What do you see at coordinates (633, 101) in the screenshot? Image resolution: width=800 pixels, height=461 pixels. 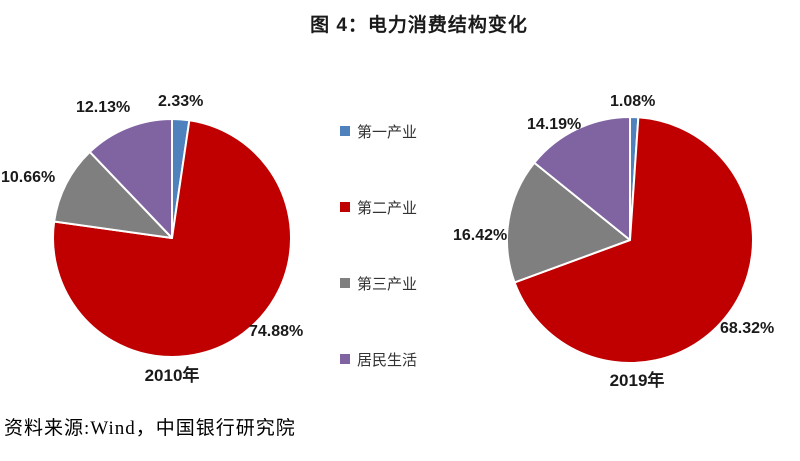 I see `data-label-2019-primary: 1.08%` at bounding box center [633, 101].